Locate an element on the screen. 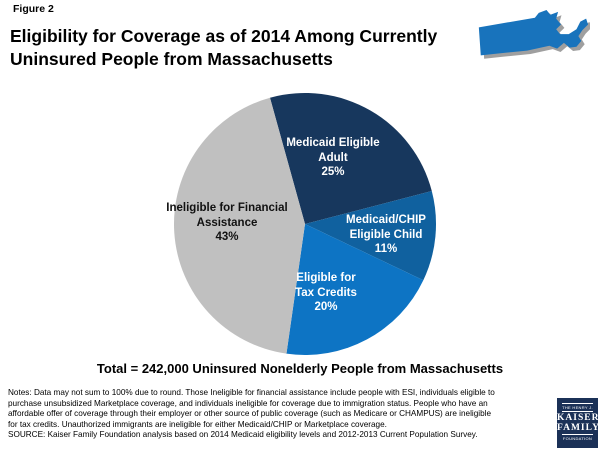 This screenshot has height=450, width=600. slice-label-medicaid-adult: Medicaid Eligible Adult 25% is located at coordinates (332, 158).